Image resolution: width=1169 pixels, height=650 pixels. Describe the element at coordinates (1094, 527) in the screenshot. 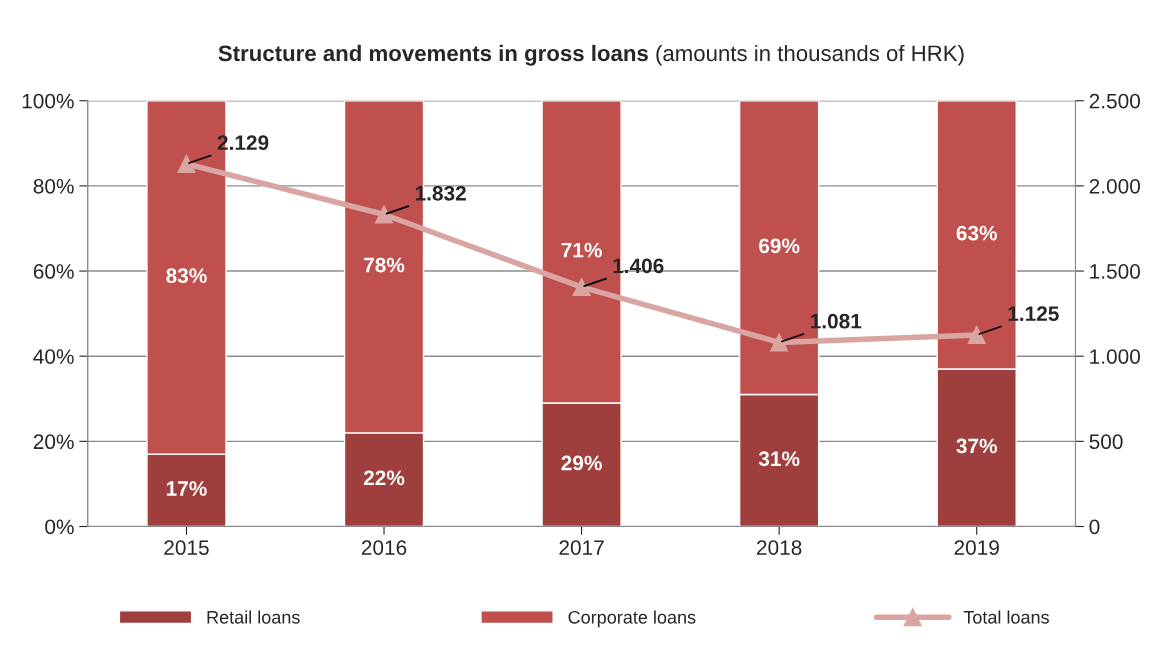

I see `y2-tick-label: 0` at that location.